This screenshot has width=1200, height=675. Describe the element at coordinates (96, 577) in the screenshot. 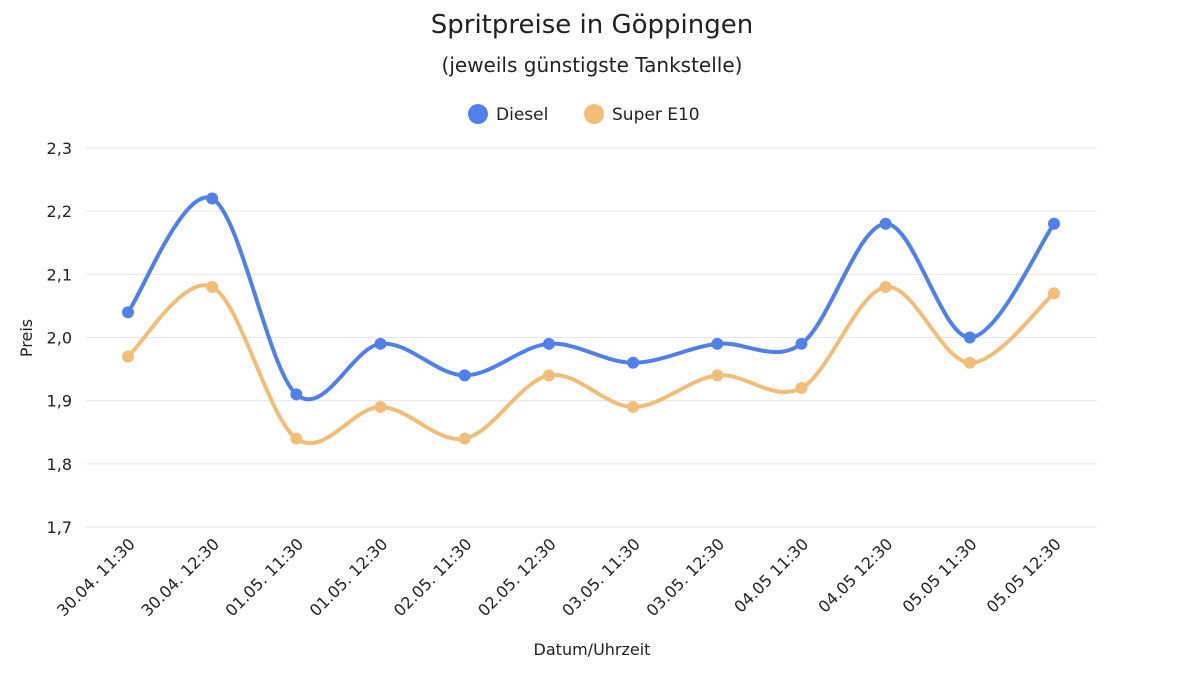

I see `x-tick-label: 30.04. 11:30` at that location.